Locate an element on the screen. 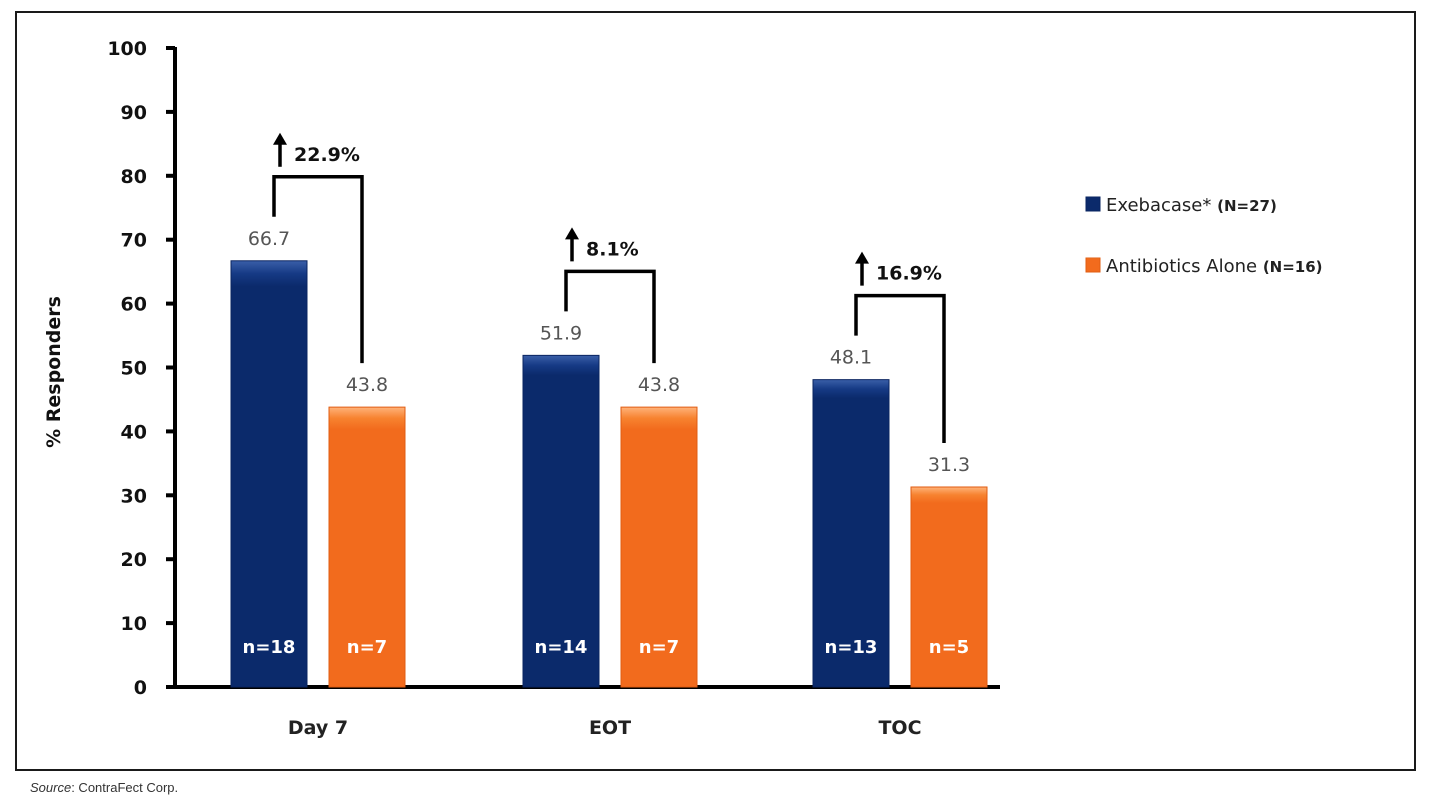 The image size is (1434, 808). bar-n-label: n=13 is located at coordinates (851, 647).